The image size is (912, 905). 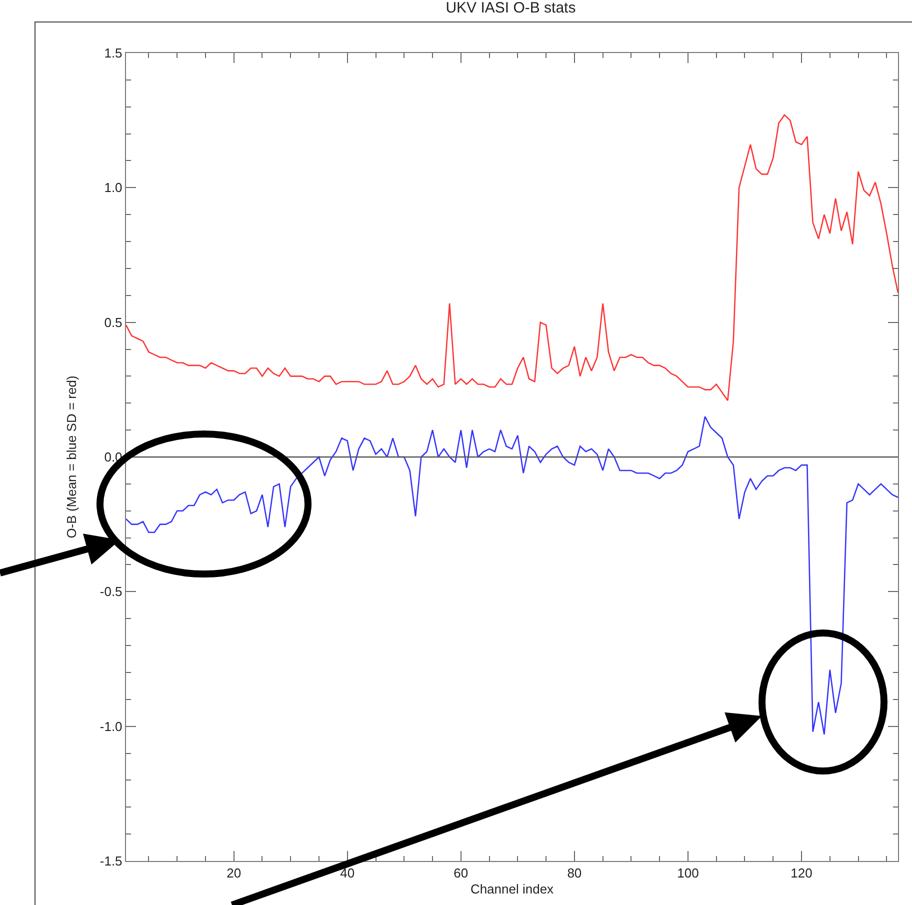 I want to click on y-tick-label: 1.5, so click(x=113, y=53).